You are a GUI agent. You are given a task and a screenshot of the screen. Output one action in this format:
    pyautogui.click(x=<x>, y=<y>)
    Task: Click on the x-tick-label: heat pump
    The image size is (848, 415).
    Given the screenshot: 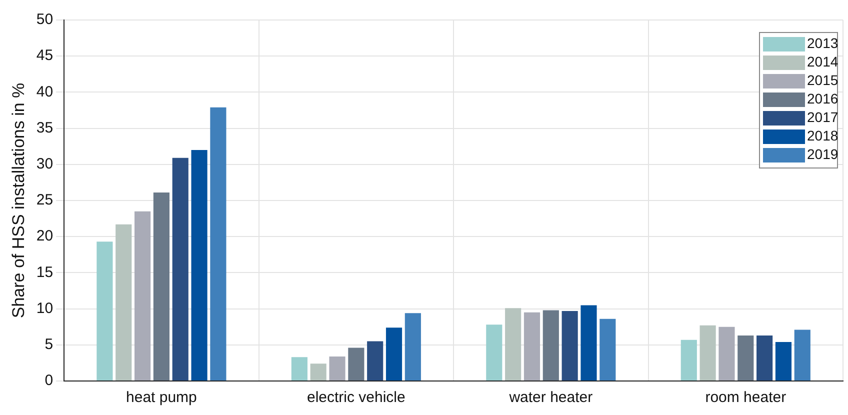 What is the action you would take?
    pyautogui.click(x=161, y=397)
    